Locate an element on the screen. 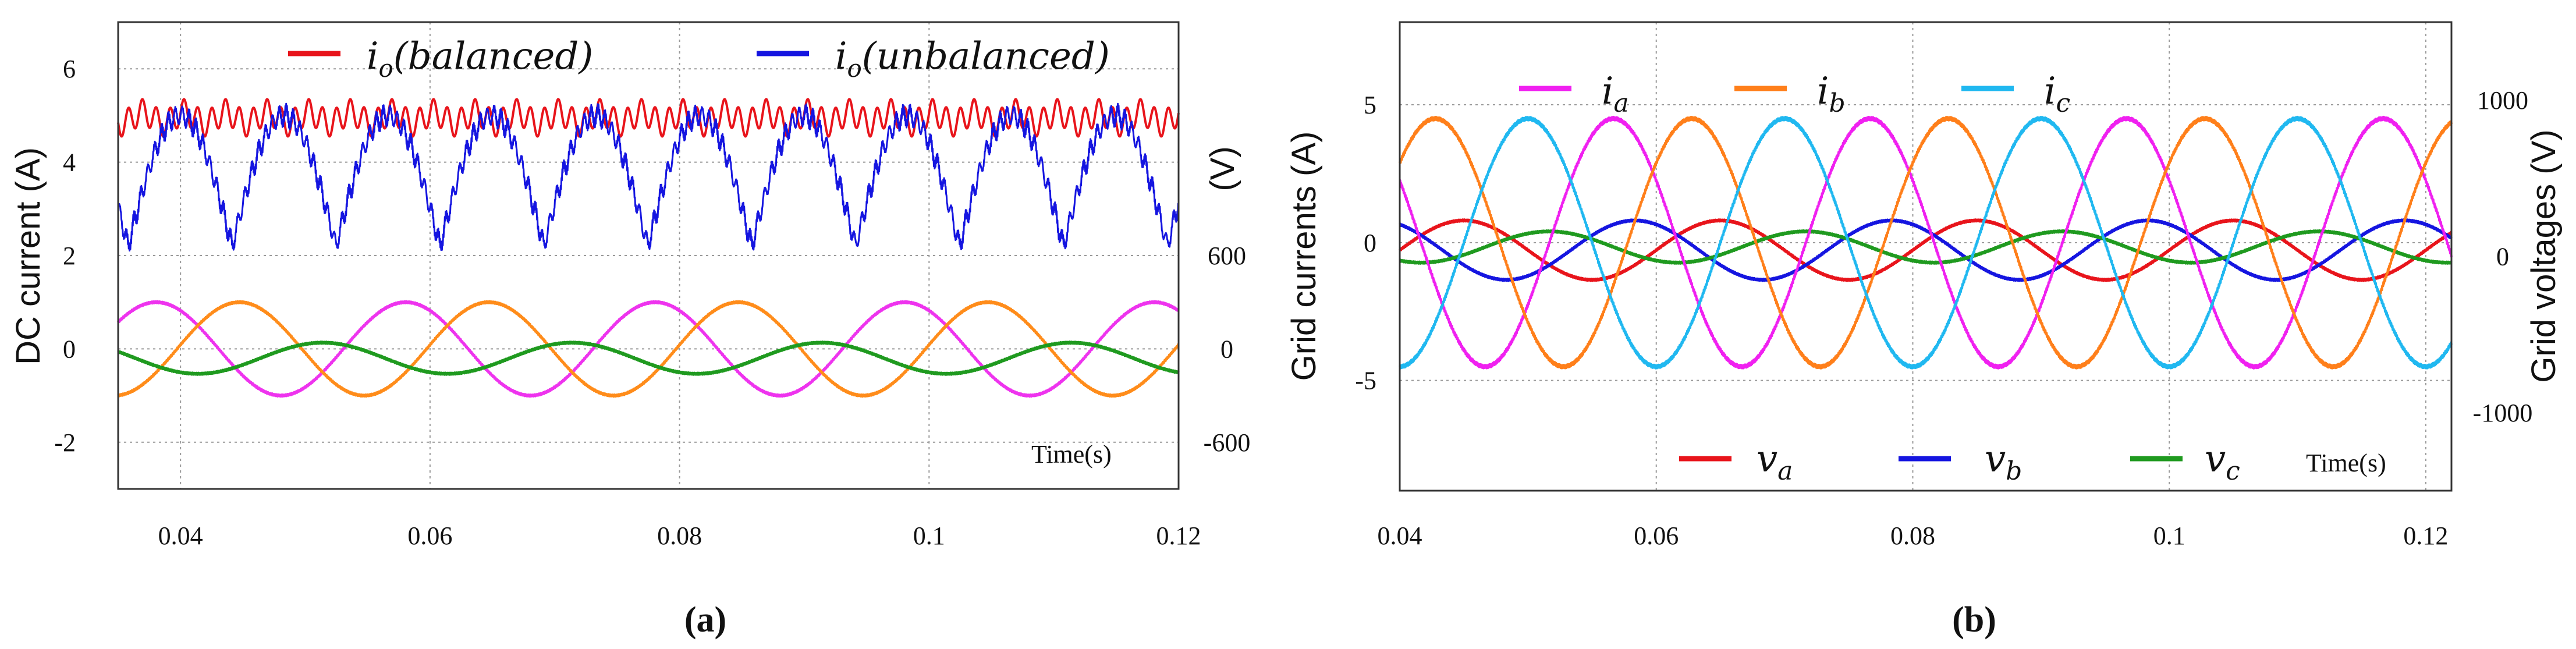  legend-label-ib: ib is located at coordinates (1832, 94).